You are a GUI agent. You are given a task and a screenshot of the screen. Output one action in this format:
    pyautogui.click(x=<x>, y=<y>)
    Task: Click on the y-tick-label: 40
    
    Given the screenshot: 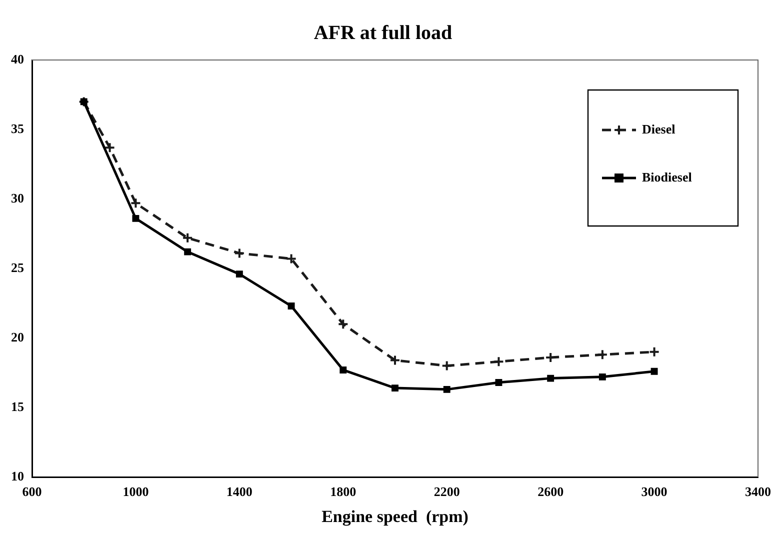 What is the action you would take?
    pyautogui.click(x=17, y=58)
    